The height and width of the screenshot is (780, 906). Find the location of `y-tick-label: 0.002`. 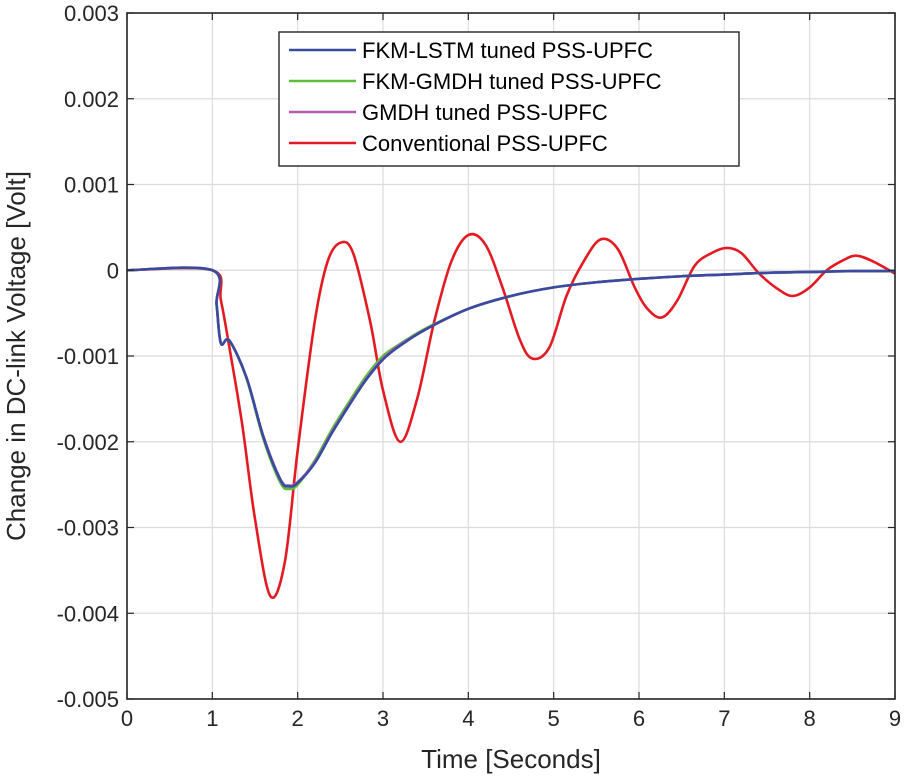

y-tick-label: 0.002 is located at coordinates (91, 99).